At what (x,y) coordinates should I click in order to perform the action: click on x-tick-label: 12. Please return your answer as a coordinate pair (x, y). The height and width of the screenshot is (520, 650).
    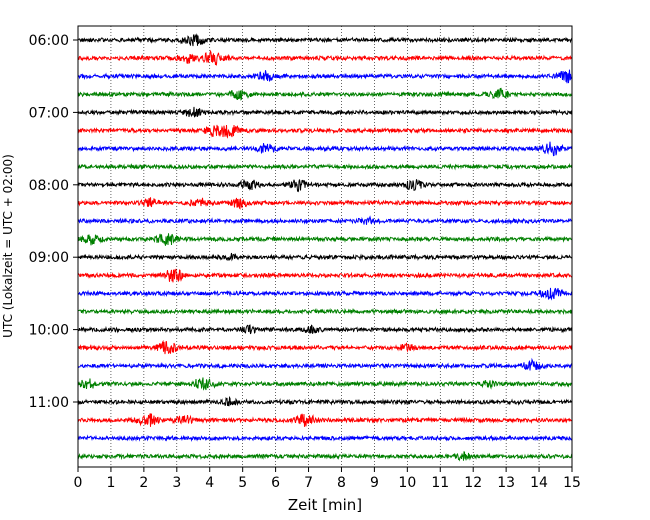
    Looking at the image, I should click on (473, 483).